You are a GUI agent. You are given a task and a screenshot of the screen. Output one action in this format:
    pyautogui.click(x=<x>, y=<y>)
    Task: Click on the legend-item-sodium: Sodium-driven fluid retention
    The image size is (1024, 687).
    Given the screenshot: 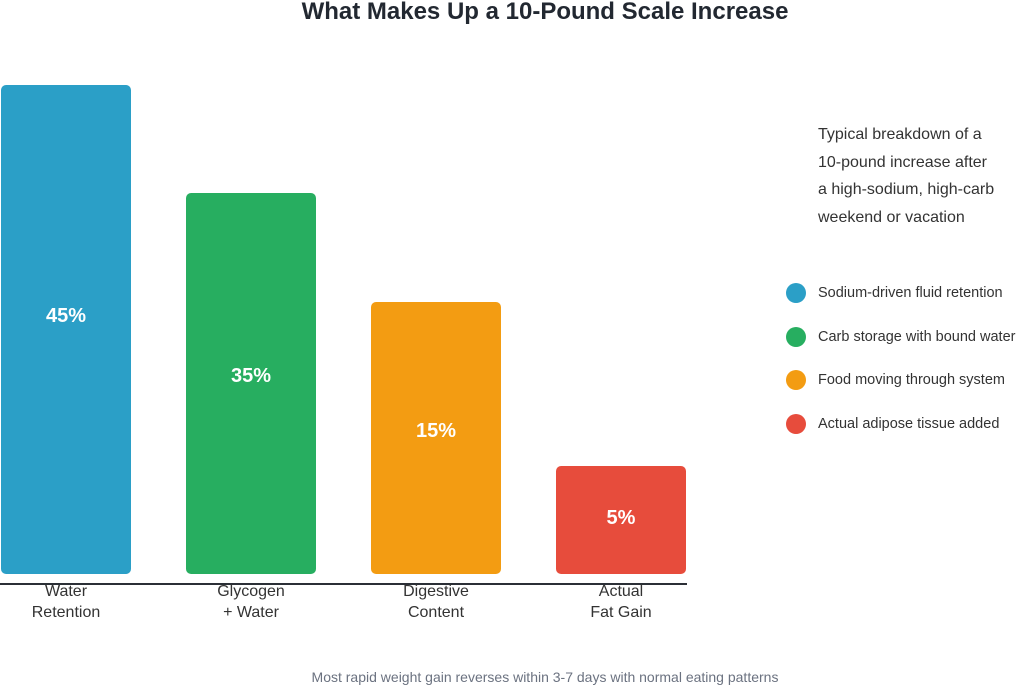 What is the action you would take?
    pyautogui.click(x=894, y=293)
    